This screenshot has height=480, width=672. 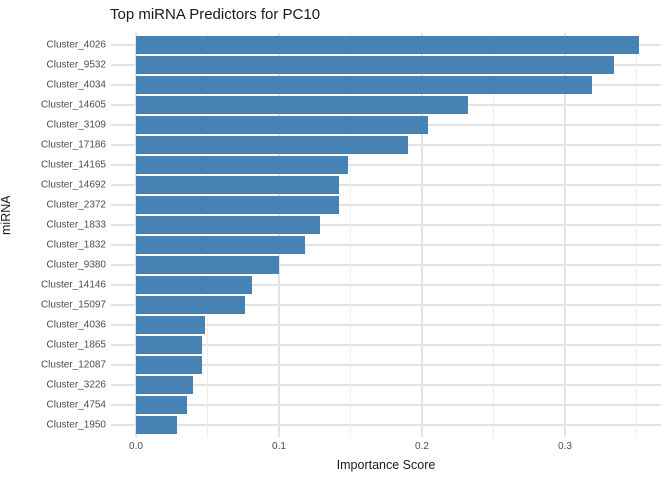 I want to click on x-tick-label: 0.3, so click(x=565, y=446).